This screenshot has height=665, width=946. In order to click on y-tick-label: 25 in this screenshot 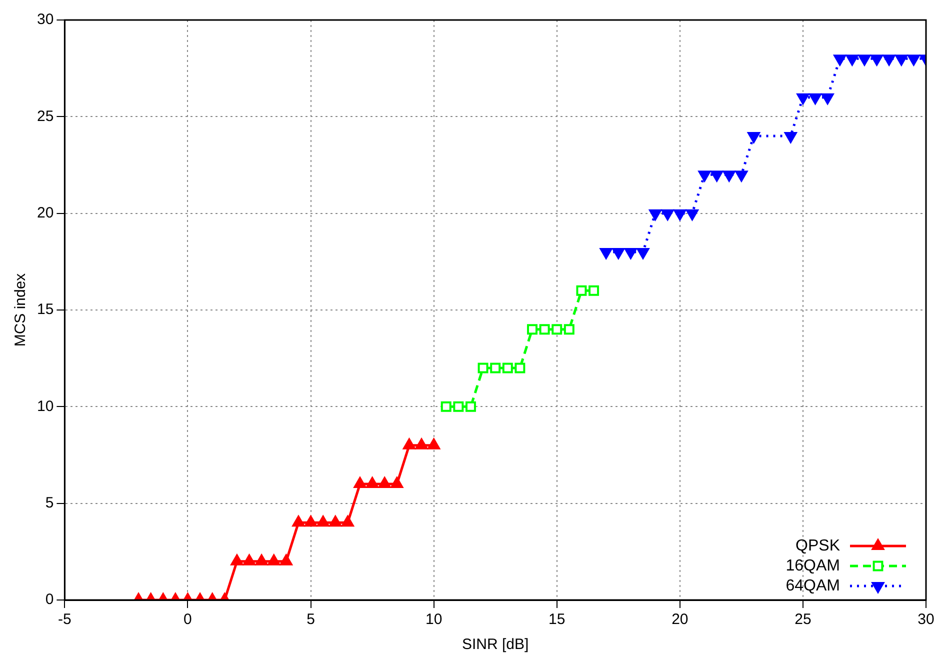, I will do `click(45, 116)`.